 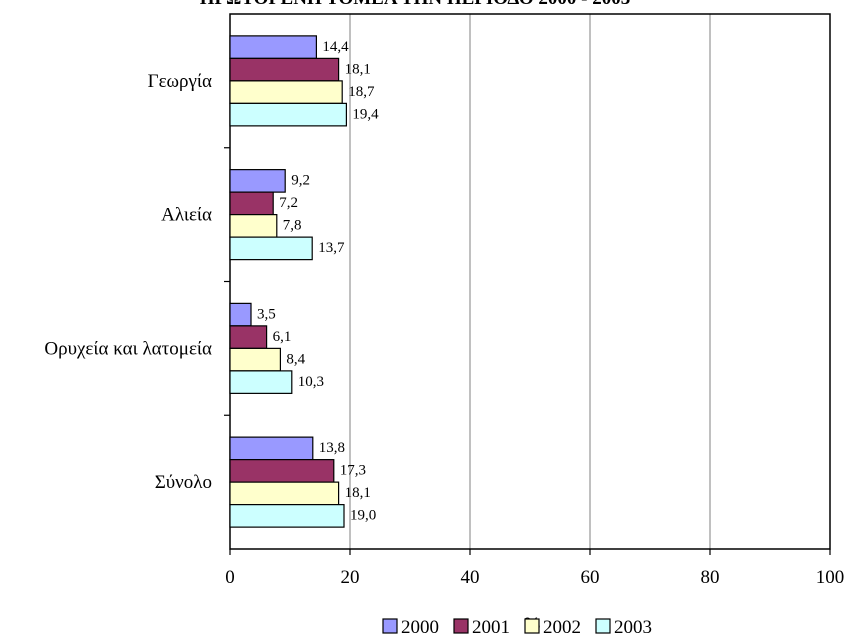 I want to click on data-label: 7,2, so click(x=288, y=203).